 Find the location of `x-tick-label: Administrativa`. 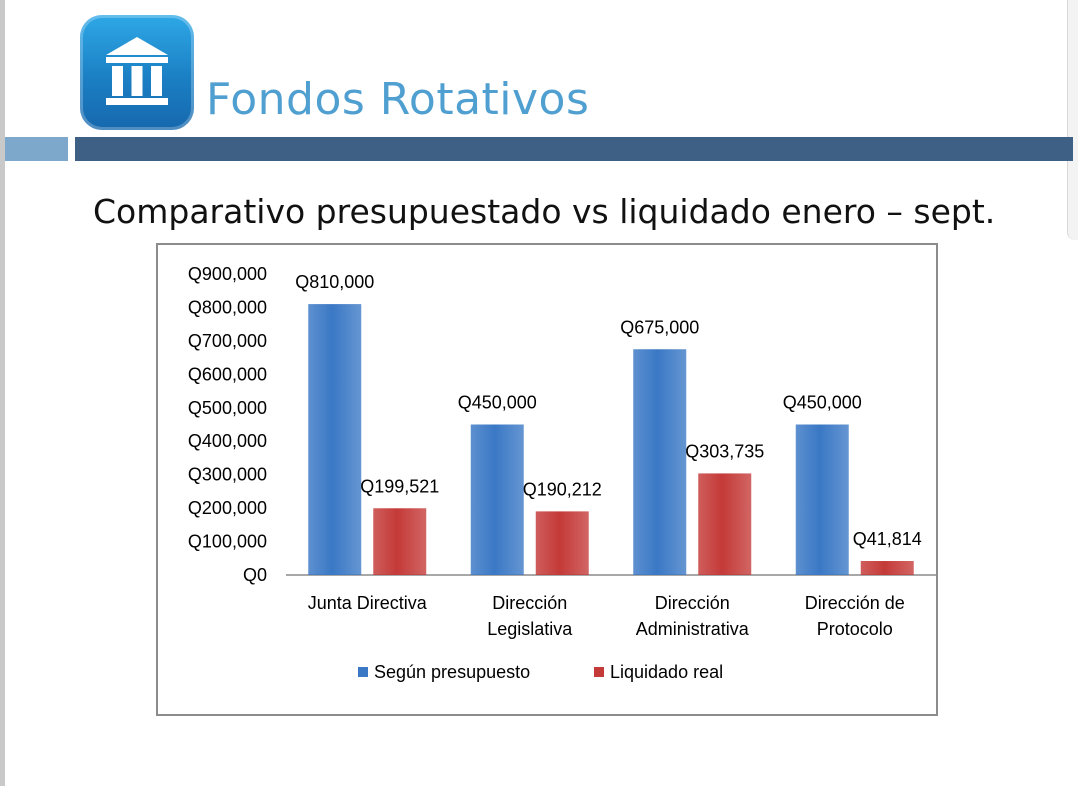

x-tick-label: Administrativa is located at coordinates (693, 629).